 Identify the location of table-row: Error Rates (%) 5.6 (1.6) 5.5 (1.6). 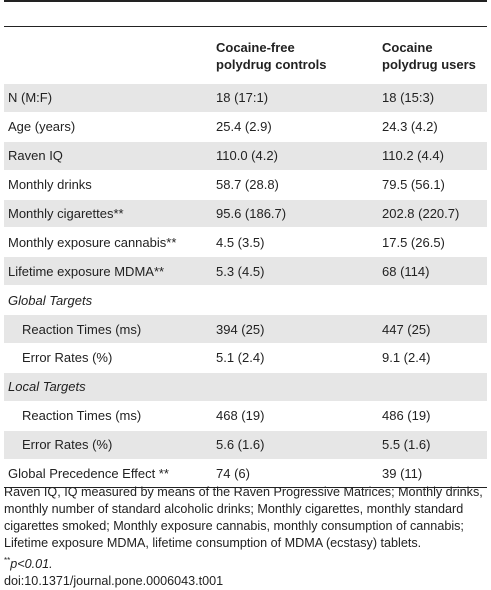
(245, 444).